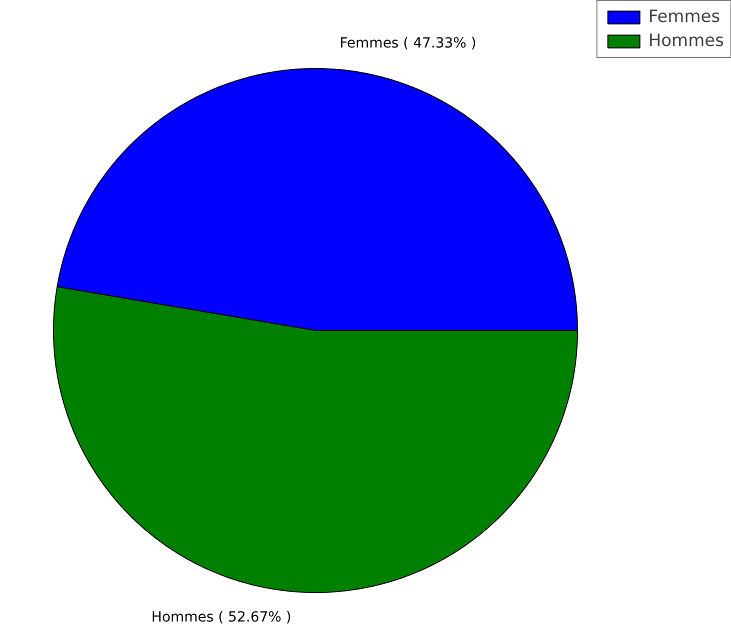 The height and width of the screenshot is (632, 731). I want to click on legend-label: Hommes, so click(686, 41).